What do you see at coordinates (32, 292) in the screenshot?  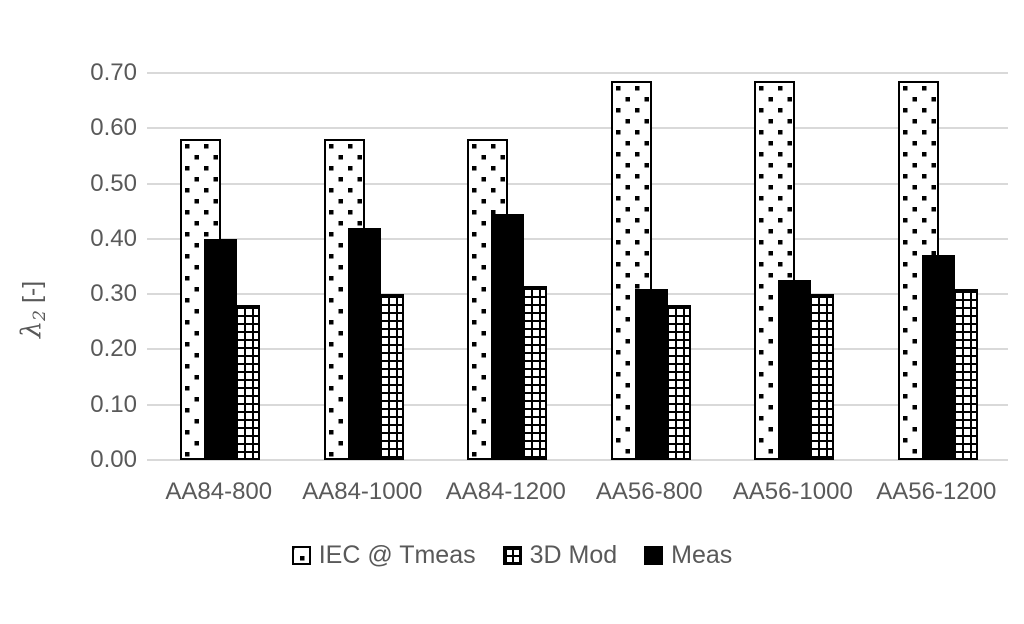 I see `y-axis-title-unit: [-]` at bounding box center [32, 292].